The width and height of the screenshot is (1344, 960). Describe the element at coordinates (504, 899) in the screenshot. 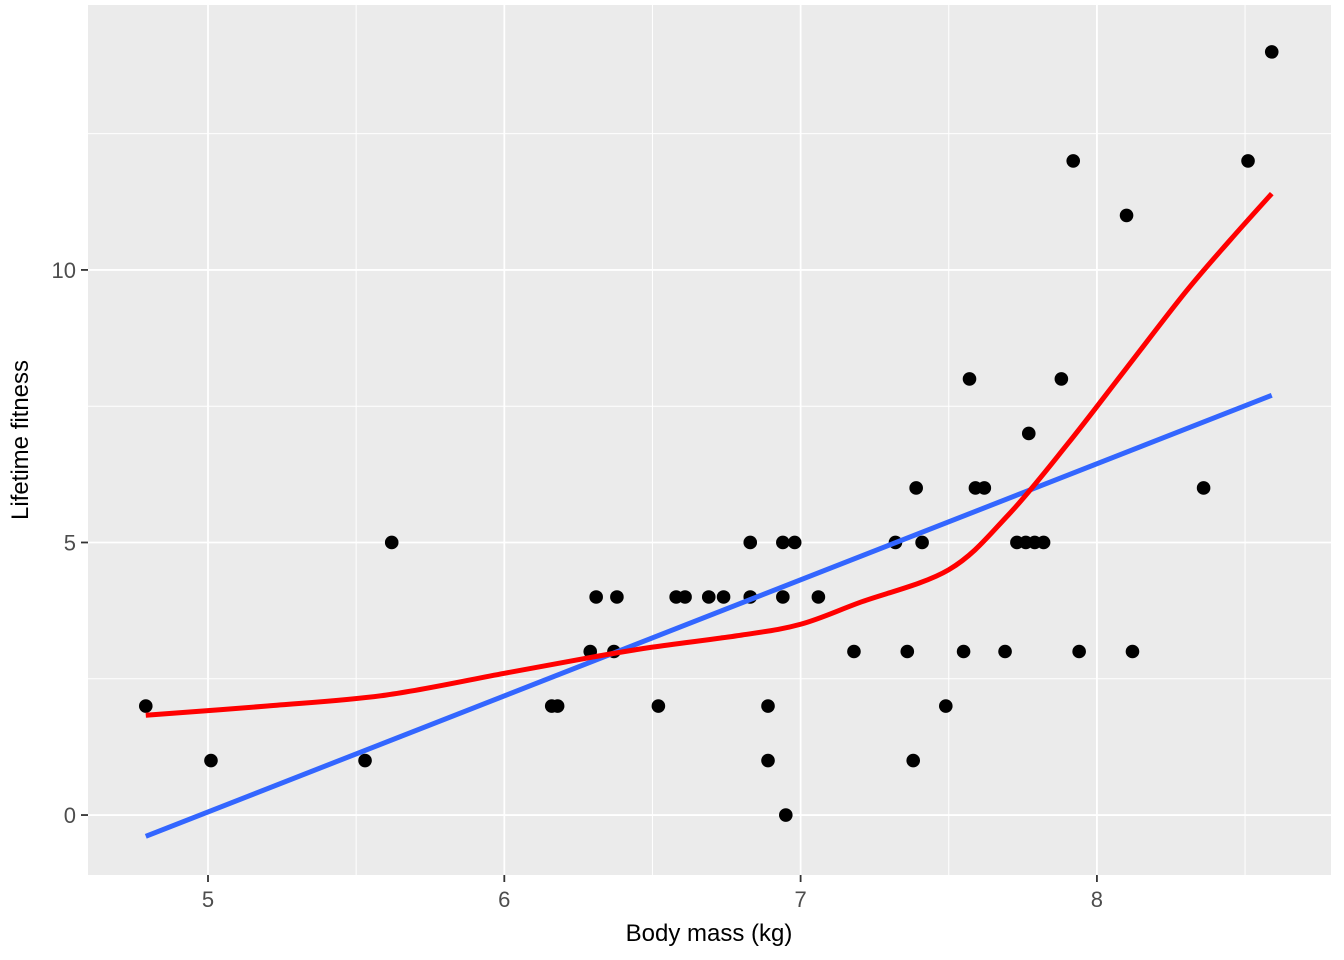

I see `x-tick-label: 6` at that location.